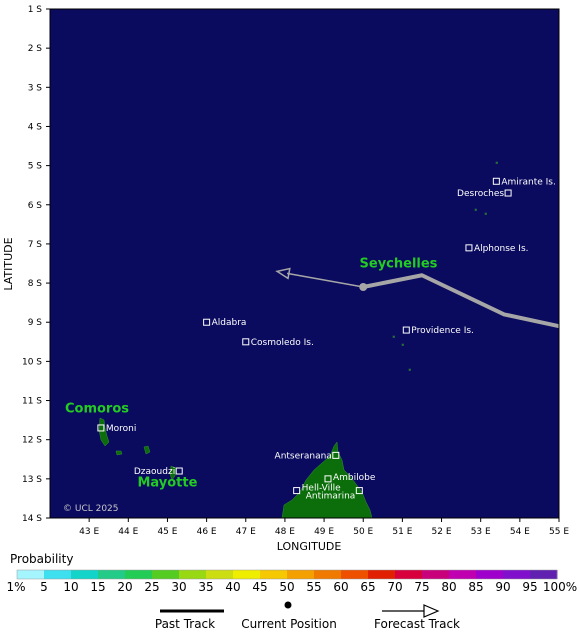 This screenshot has height=639, width=580. Describe the element at coordinates (417, 624) in the screenshot. I see `forecast-track-key-label: Forecast Track` at that location.